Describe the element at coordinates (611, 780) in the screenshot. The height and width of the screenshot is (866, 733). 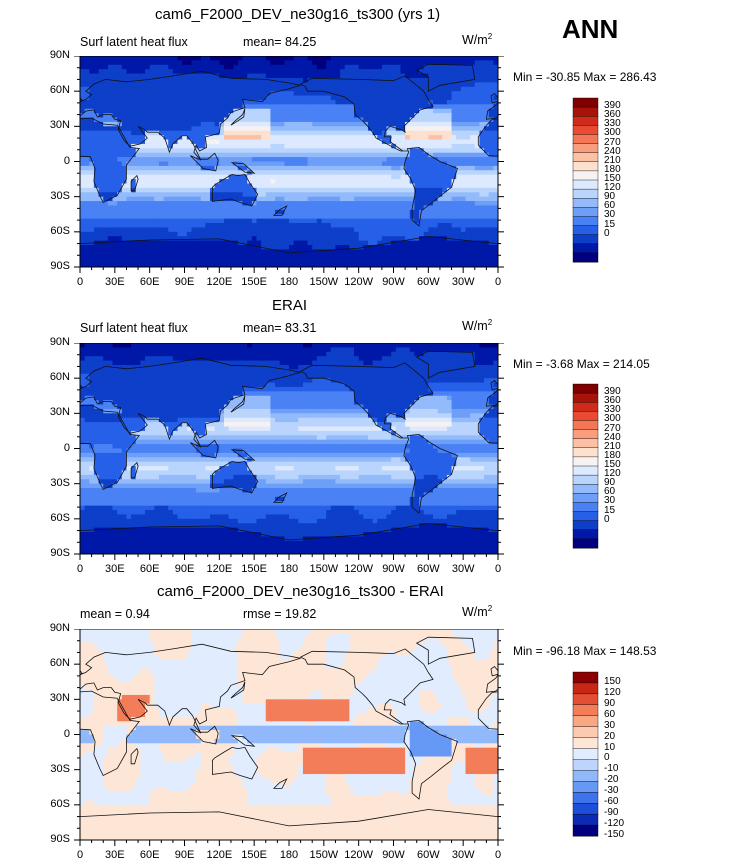
I see `colorbar-level-label: -20` at that location.